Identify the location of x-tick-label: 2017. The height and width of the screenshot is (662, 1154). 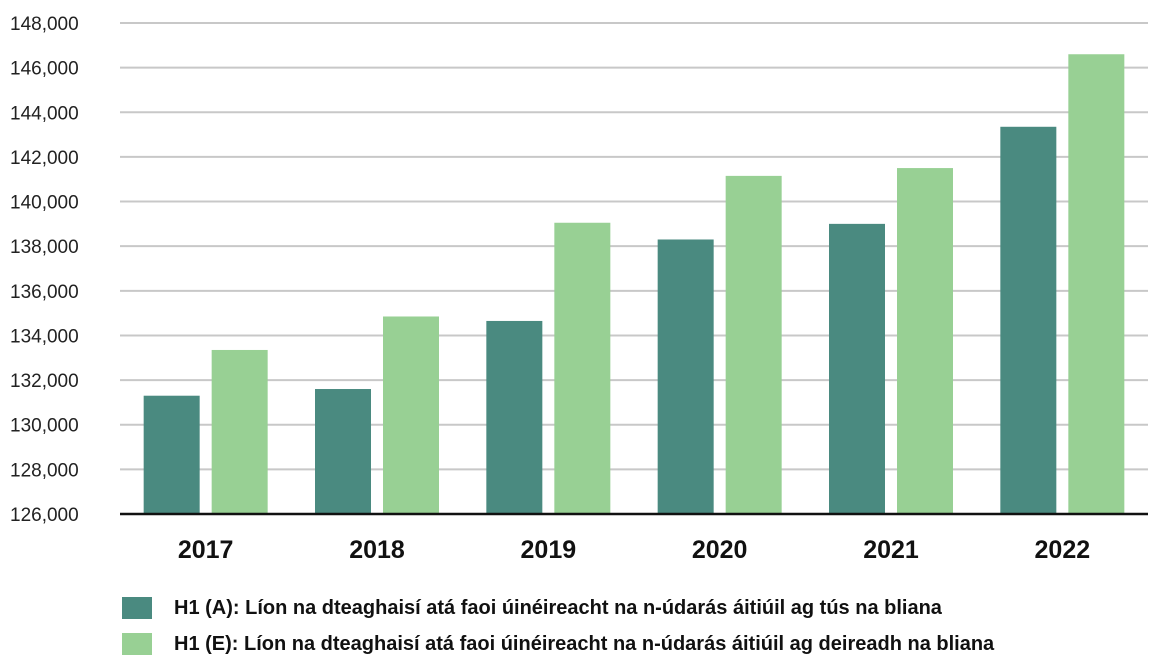
(206, 550).